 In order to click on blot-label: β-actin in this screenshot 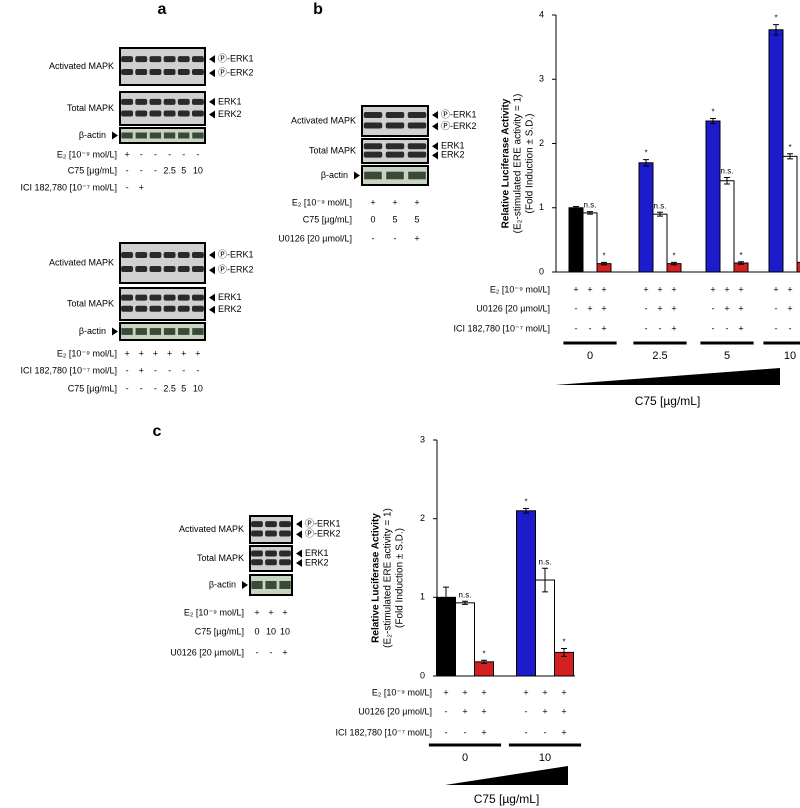, I will do `click(222, 584)`.